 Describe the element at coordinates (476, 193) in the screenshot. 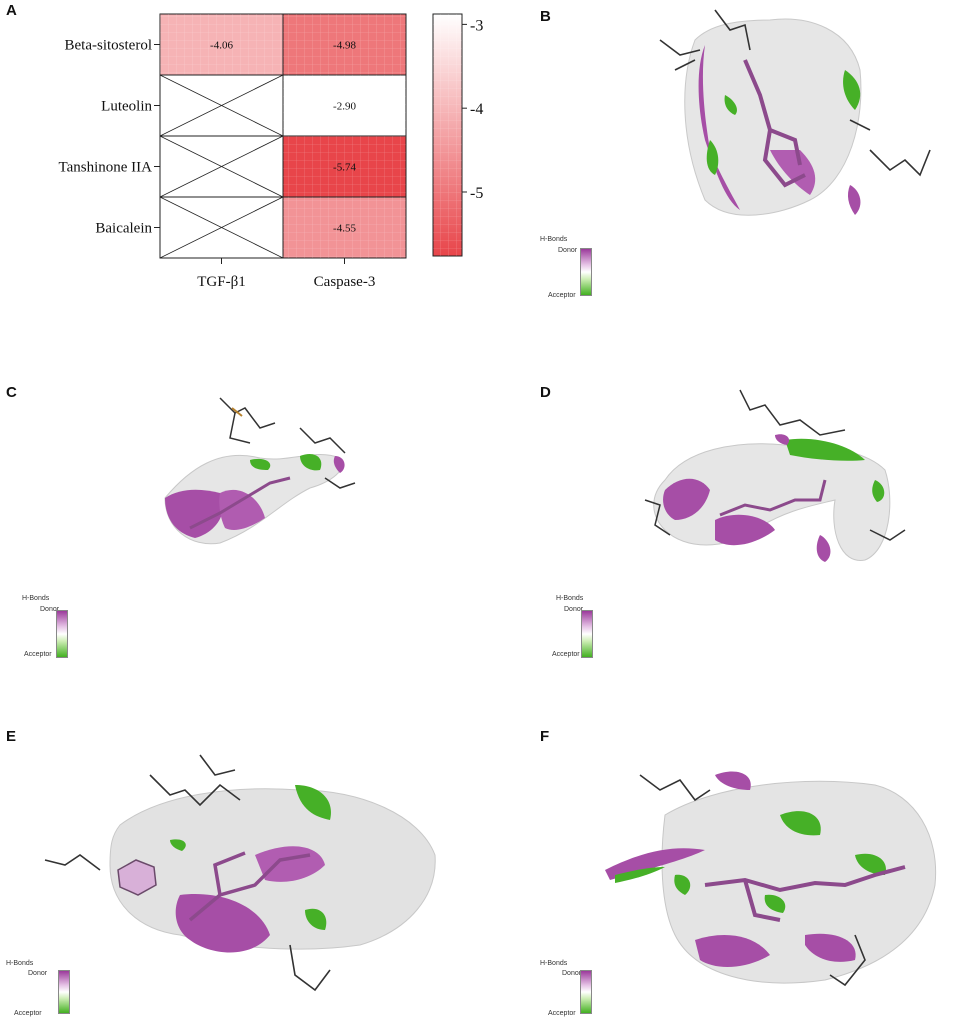

I see `colorbar-tick-label: -5` at that location.